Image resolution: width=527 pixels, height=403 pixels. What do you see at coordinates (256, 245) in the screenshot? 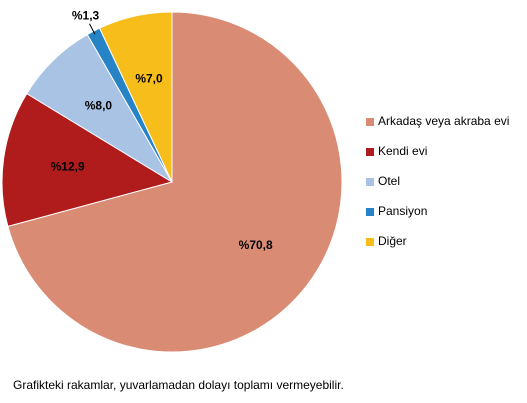
I see `data-label: %70,8` at bounding box center [256, 245].